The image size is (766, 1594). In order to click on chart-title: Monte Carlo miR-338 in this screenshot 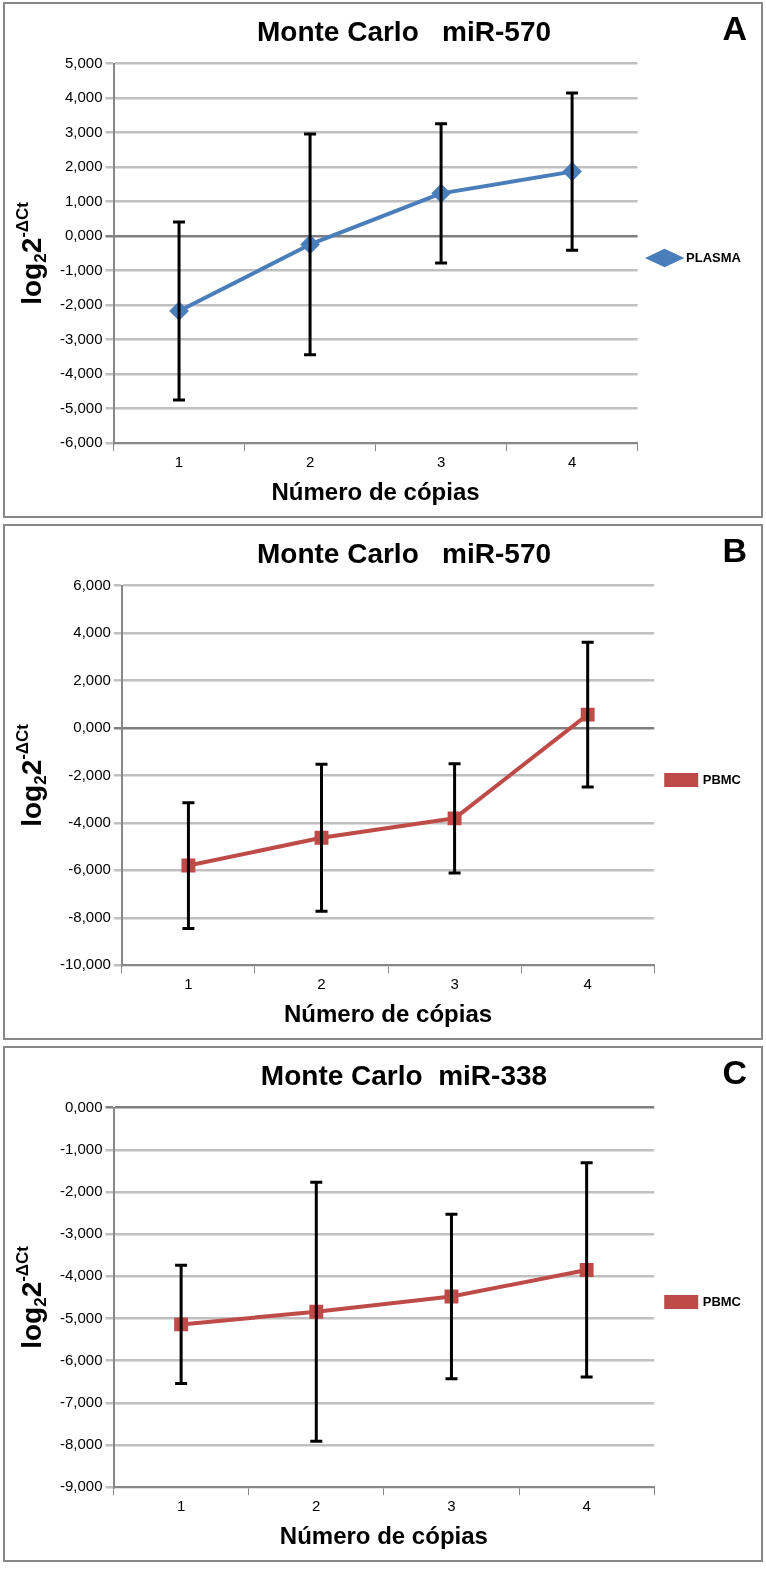, I will do `click(404, 1075)`.